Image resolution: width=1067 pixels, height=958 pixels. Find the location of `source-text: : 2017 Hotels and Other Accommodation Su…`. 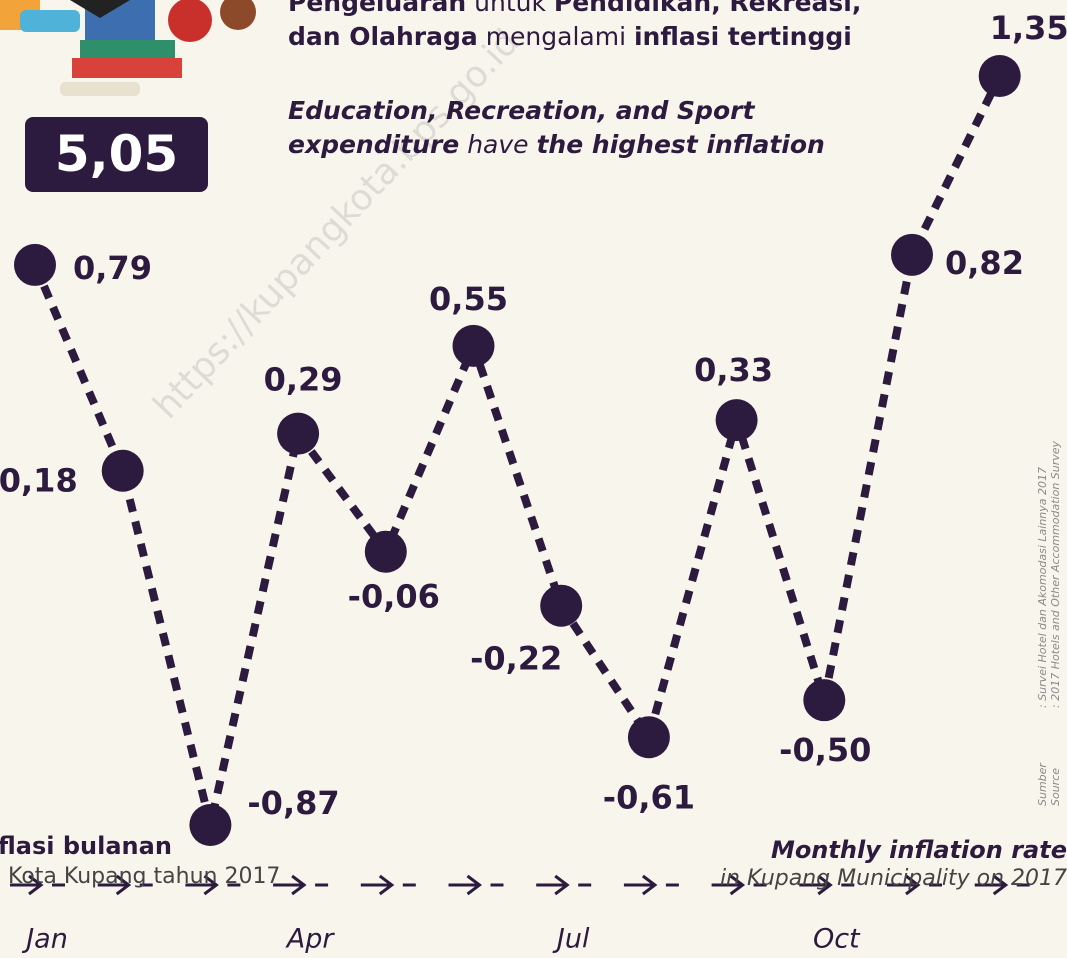

source-text: : 2017 Hotels and Other Accommodation Su… is located at coordinates (1055, 574).